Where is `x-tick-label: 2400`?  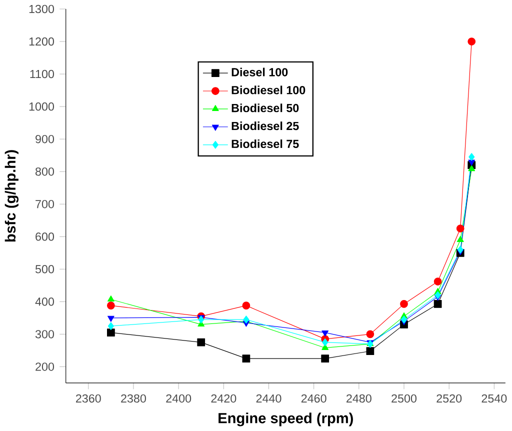
x-tick-label: 2400 is located at coordinates (179, 398).